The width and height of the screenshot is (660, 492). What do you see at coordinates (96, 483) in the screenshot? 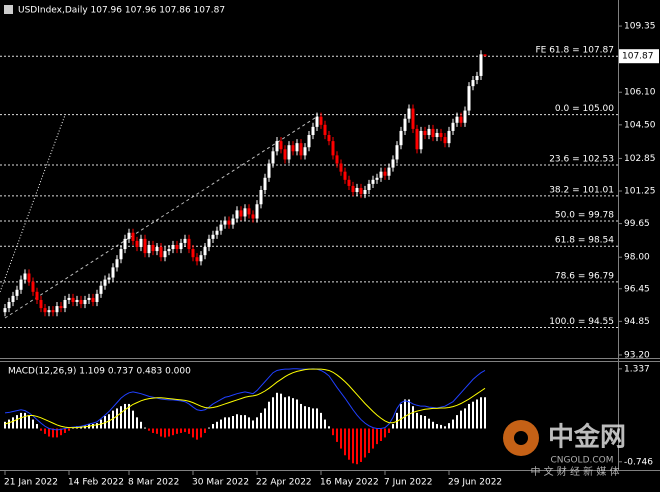
I see `x-tick-label: 14 Feb 2022` at bounding box center [96, 483].